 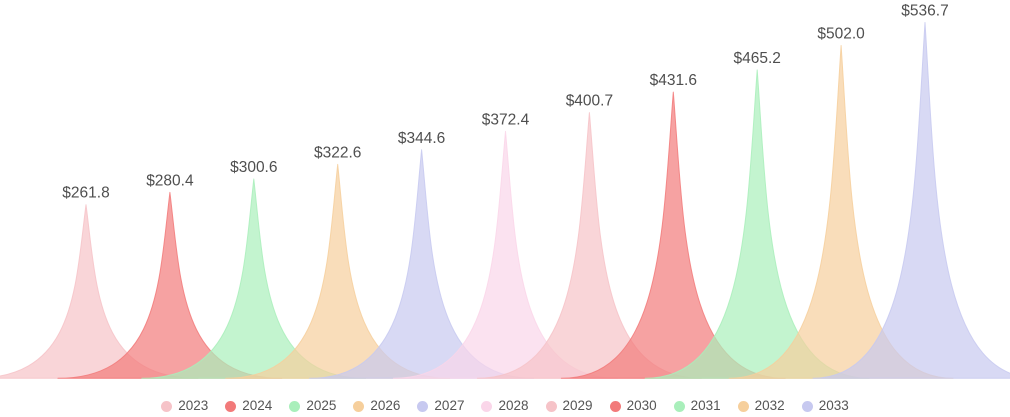 I want to click on legend-dot-2027, so click(x=423, y=406).